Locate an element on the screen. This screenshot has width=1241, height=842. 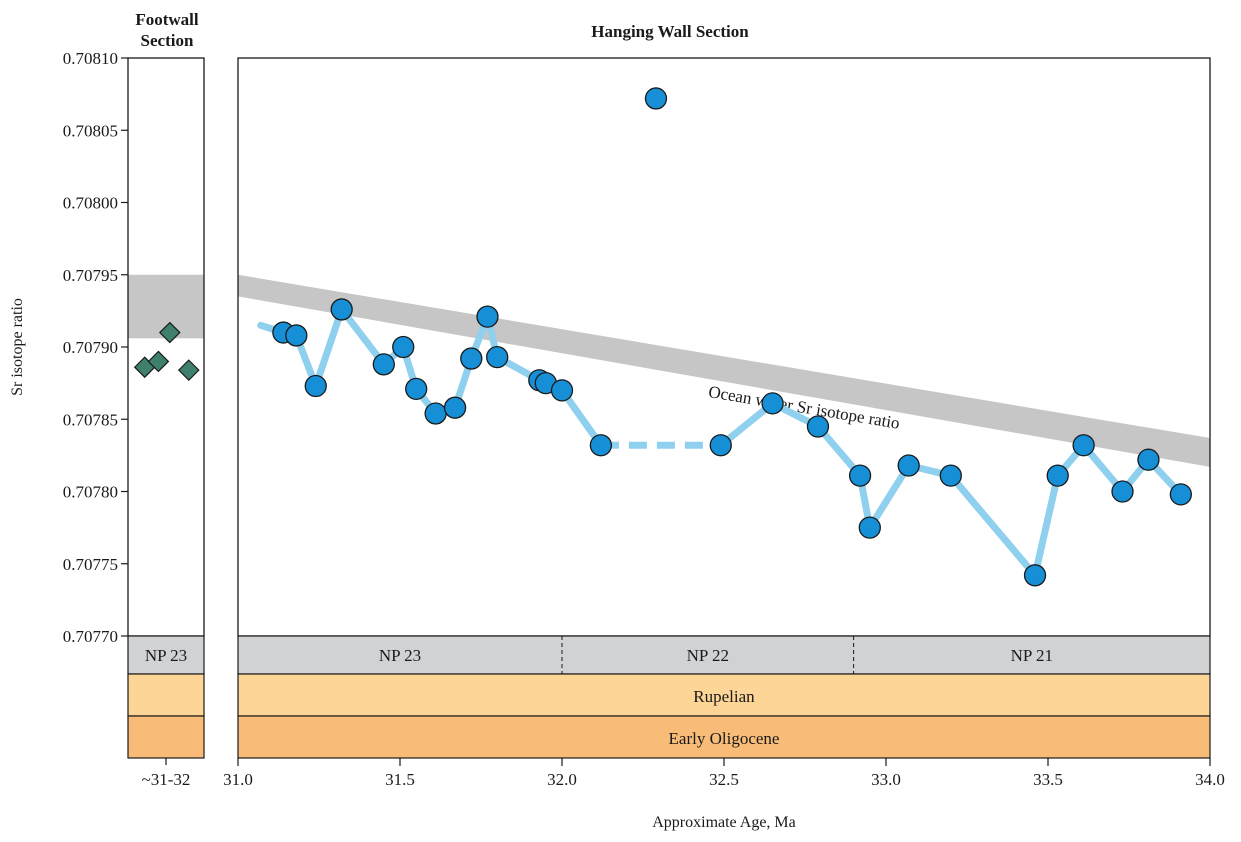
y-tick-label: 0.70775 is located at coordinates (90, 564).